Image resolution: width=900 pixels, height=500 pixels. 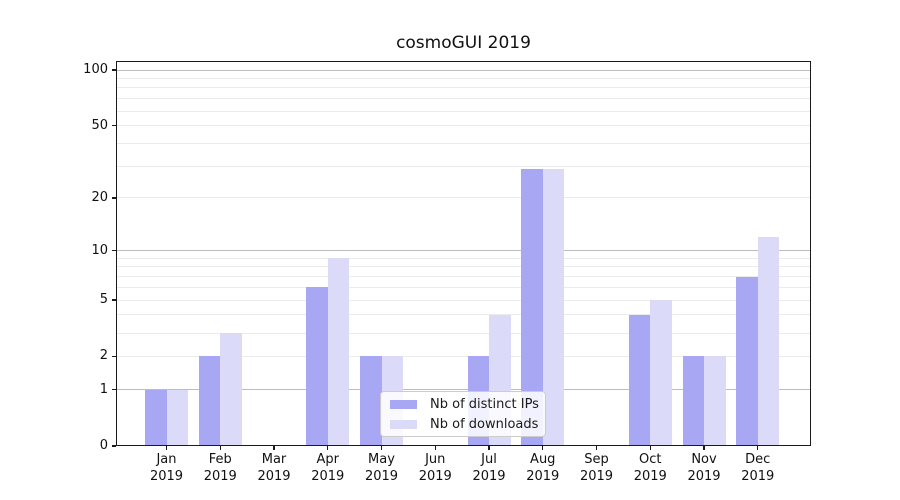 I want to click on x-tick-label-sep: Sep 2019, so click(x=596, y=468).